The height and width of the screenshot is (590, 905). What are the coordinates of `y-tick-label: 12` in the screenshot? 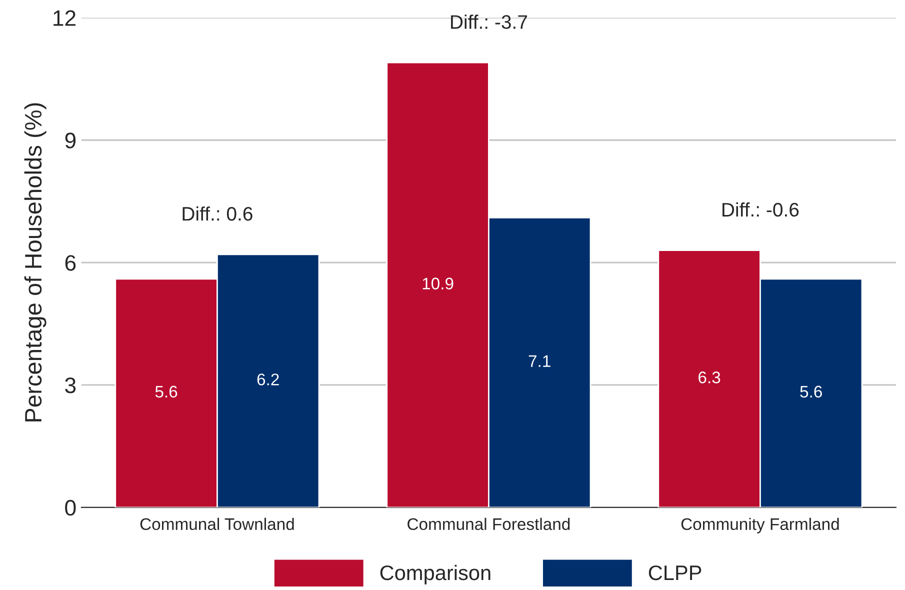 It's located at (65, 18).